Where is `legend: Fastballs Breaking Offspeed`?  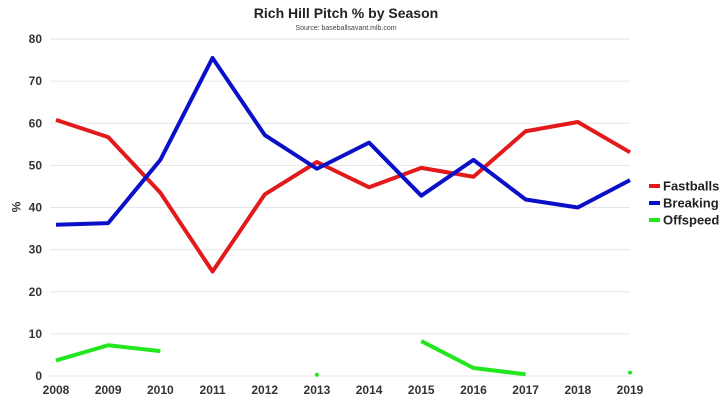 legend: Fastballs Breaking Offspeed is located at coordinates (684, 203).